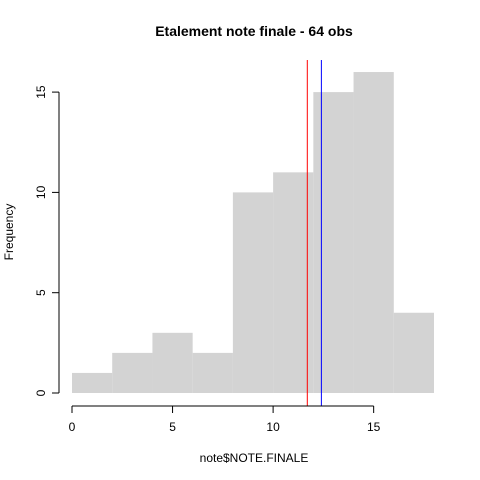 This screenshot has height=480, width=480. What do you see at coordinates (273, 427) in the screenshot?
I see `x-tick-label-2: 10` at bounding box center [273, 427].